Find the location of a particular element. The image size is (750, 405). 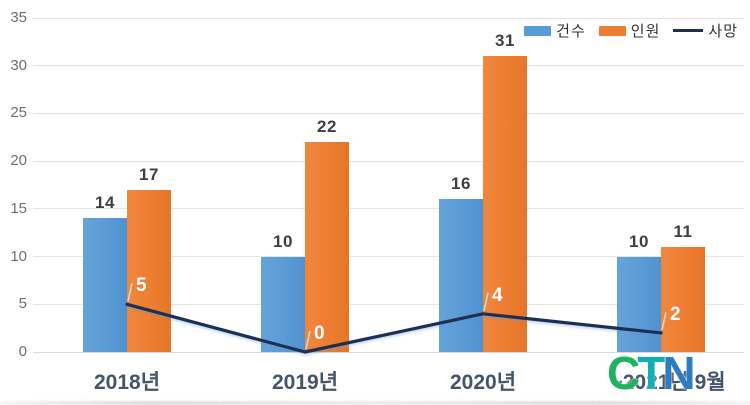

line-point-label: 5 is located at coordinates (141, 286).